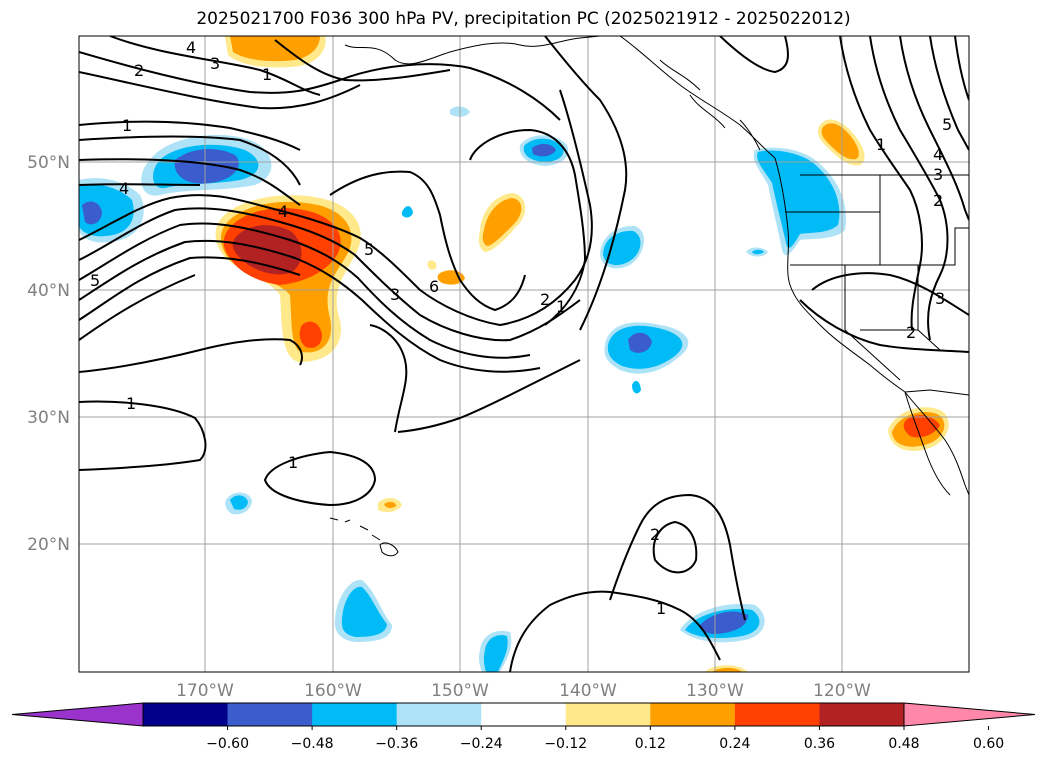 This screenshot has width=1047, height=765. What do you see at coordinates (697, 97) in the screenshot?
I see `coastline-bc` at bounding box center [697, 97].